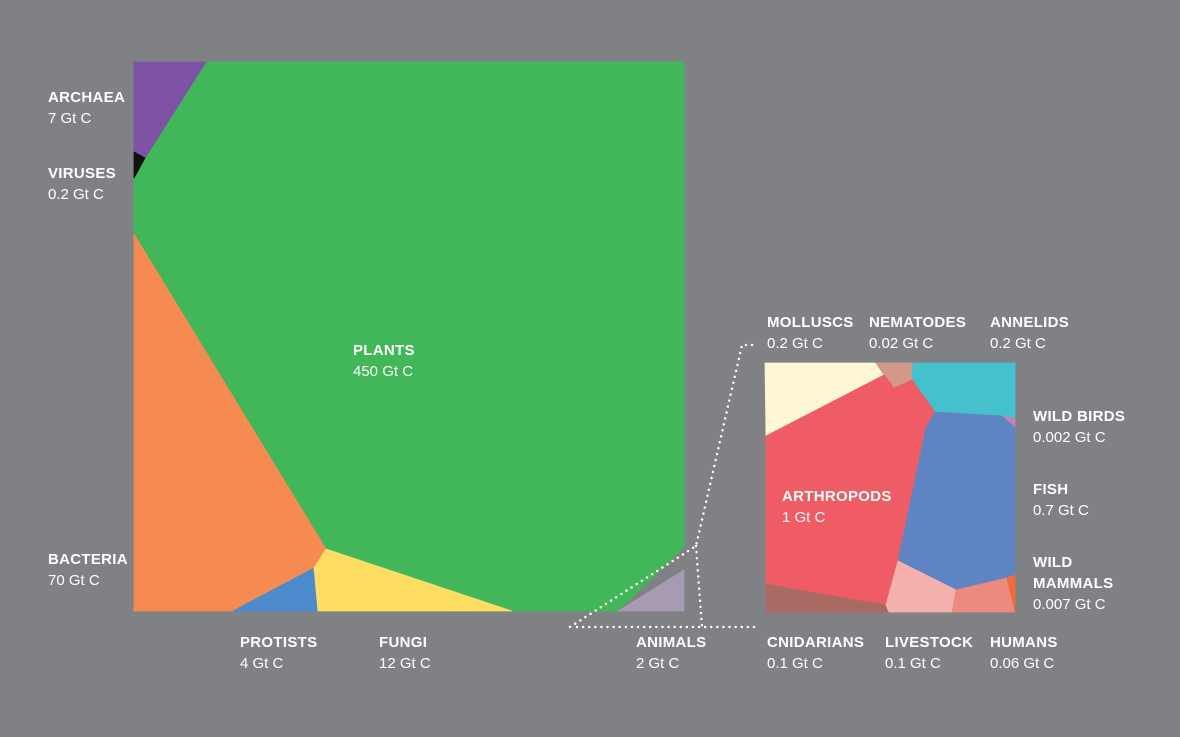  What do you see at coordinates (929, 642) in the screenshot?
I see `label-livestock-name: LIVESTOCK` at bounding box center [929, 642].